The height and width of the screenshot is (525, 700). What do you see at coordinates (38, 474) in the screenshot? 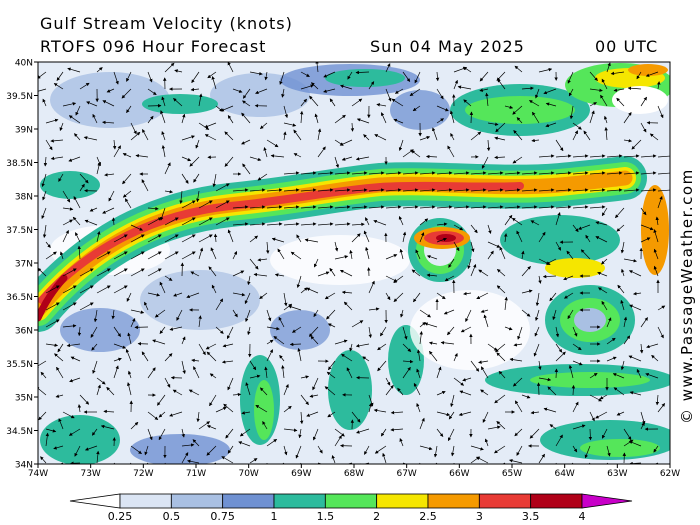
I see `lon-label: 74W` at bounding box center [38, 474].